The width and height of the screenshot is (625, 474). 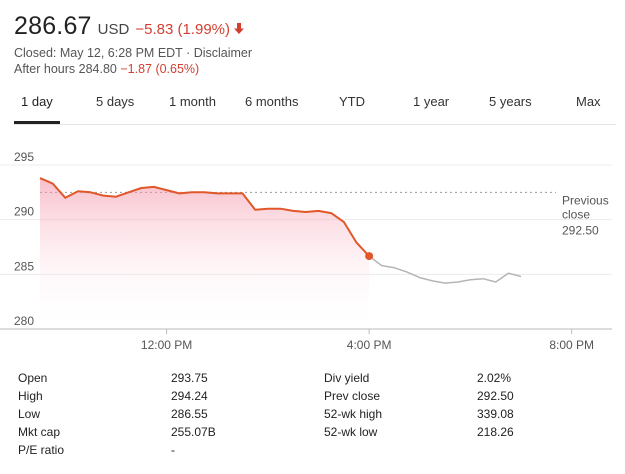 I want to click on stat-value: 339.08, so click(x=495, y=414).